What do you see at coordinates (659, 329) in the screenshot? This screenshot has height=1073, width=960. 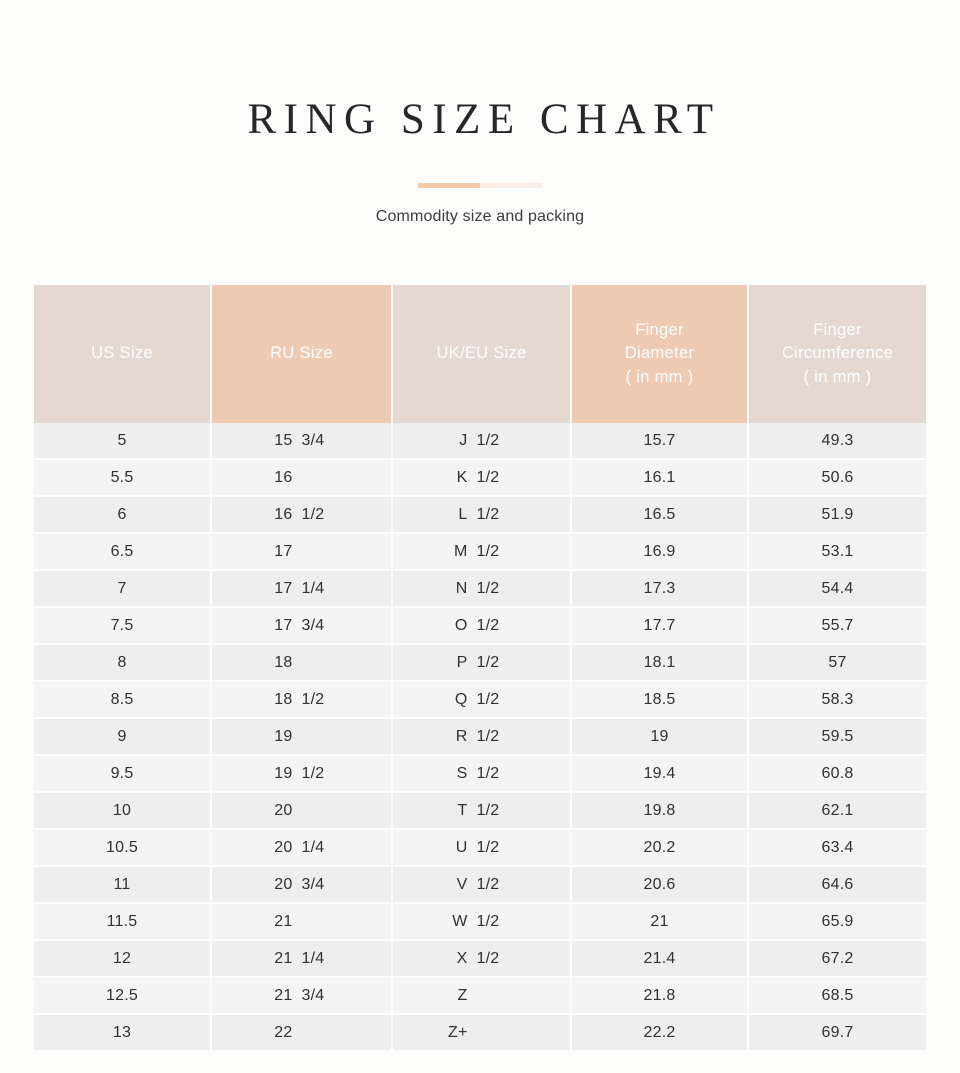 I see `column-header-finger-diameter-line-1: Finger` at bounding box center [659, 329].